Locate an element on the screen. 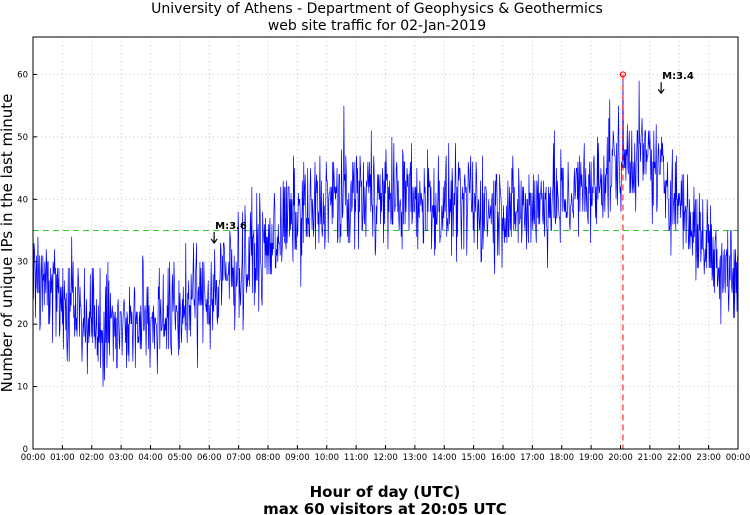 This screenshot has height=515, width=750. x-tick-label: 02:00 is located at coordinates (92, 458).